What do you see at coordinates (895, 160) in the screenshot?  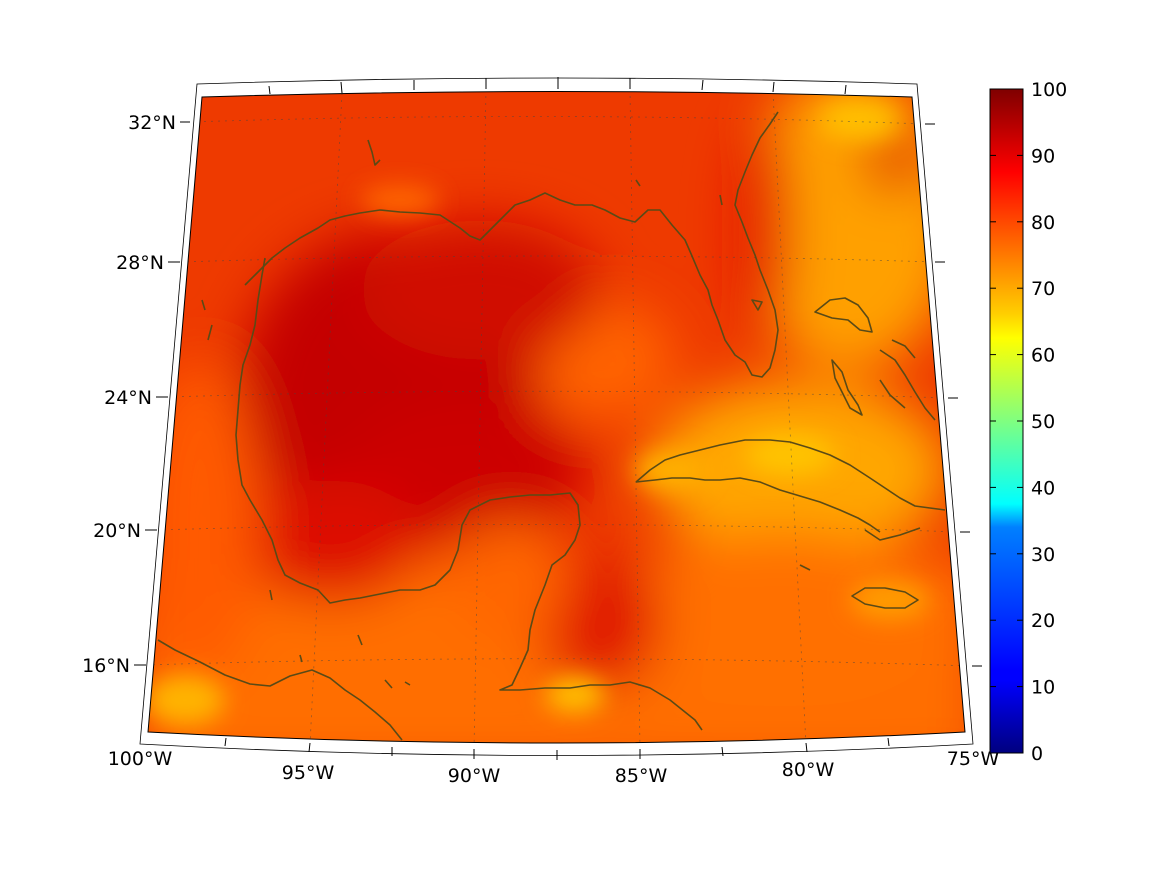 I see `field-northeast-hot` at bounding box center [895, 160].